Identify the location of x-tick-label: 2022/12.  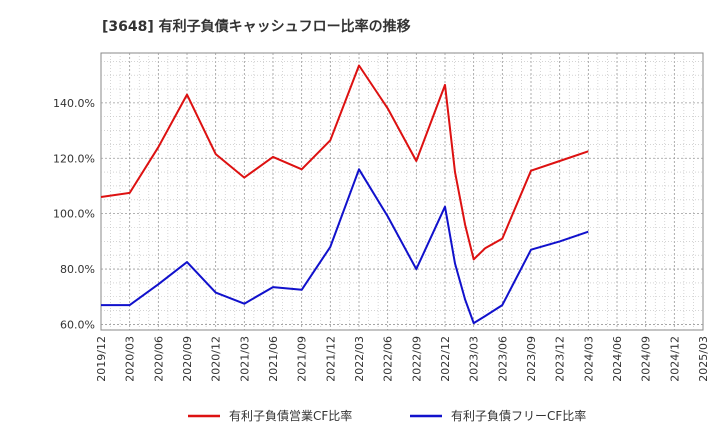
(445, 359).